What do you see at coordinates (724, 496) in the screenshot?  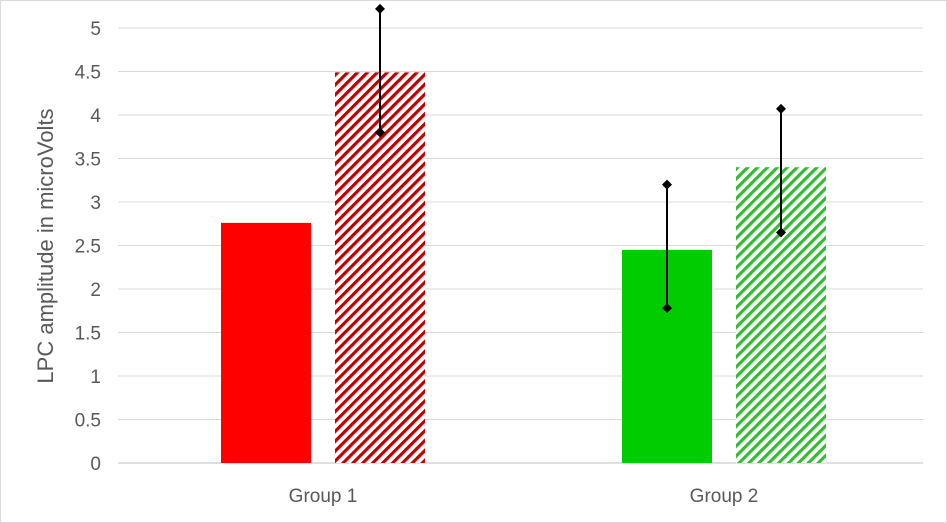 I see `x-tick-label: Group 2` at bounding box center [724, 496].